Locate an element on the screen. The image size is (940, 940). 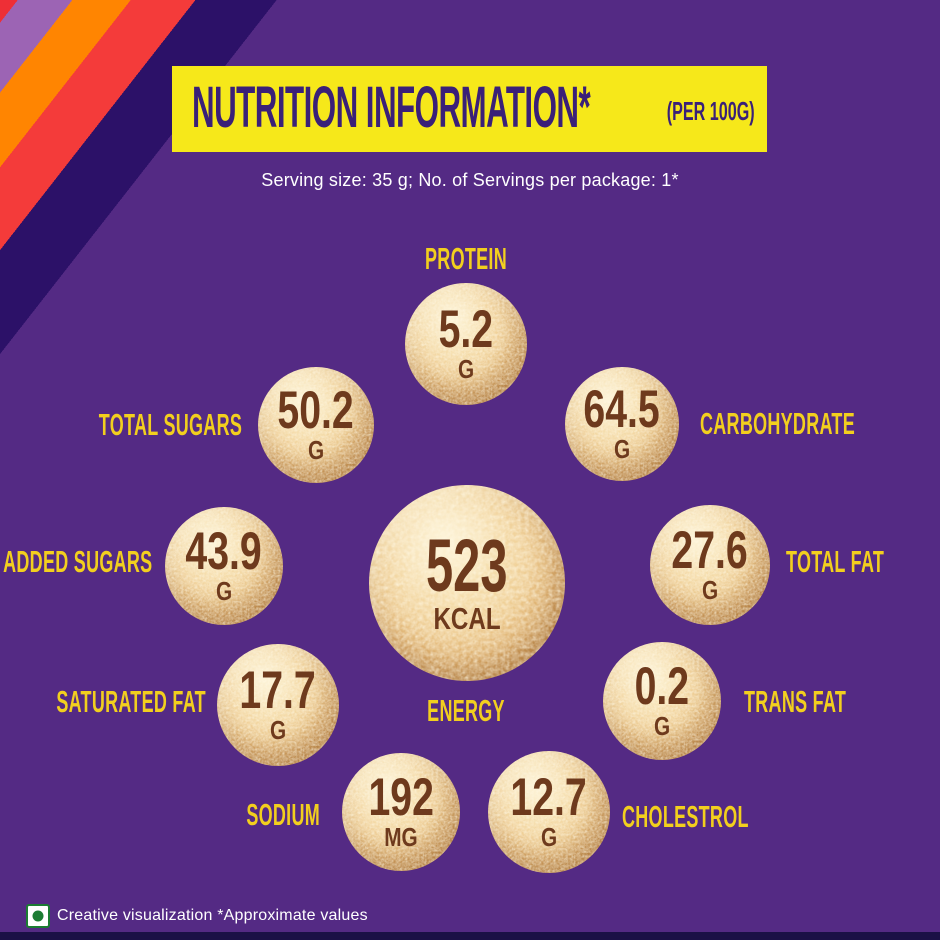
nutrient-ball-protein: 5.2 G is located at coordinates (466, 344).